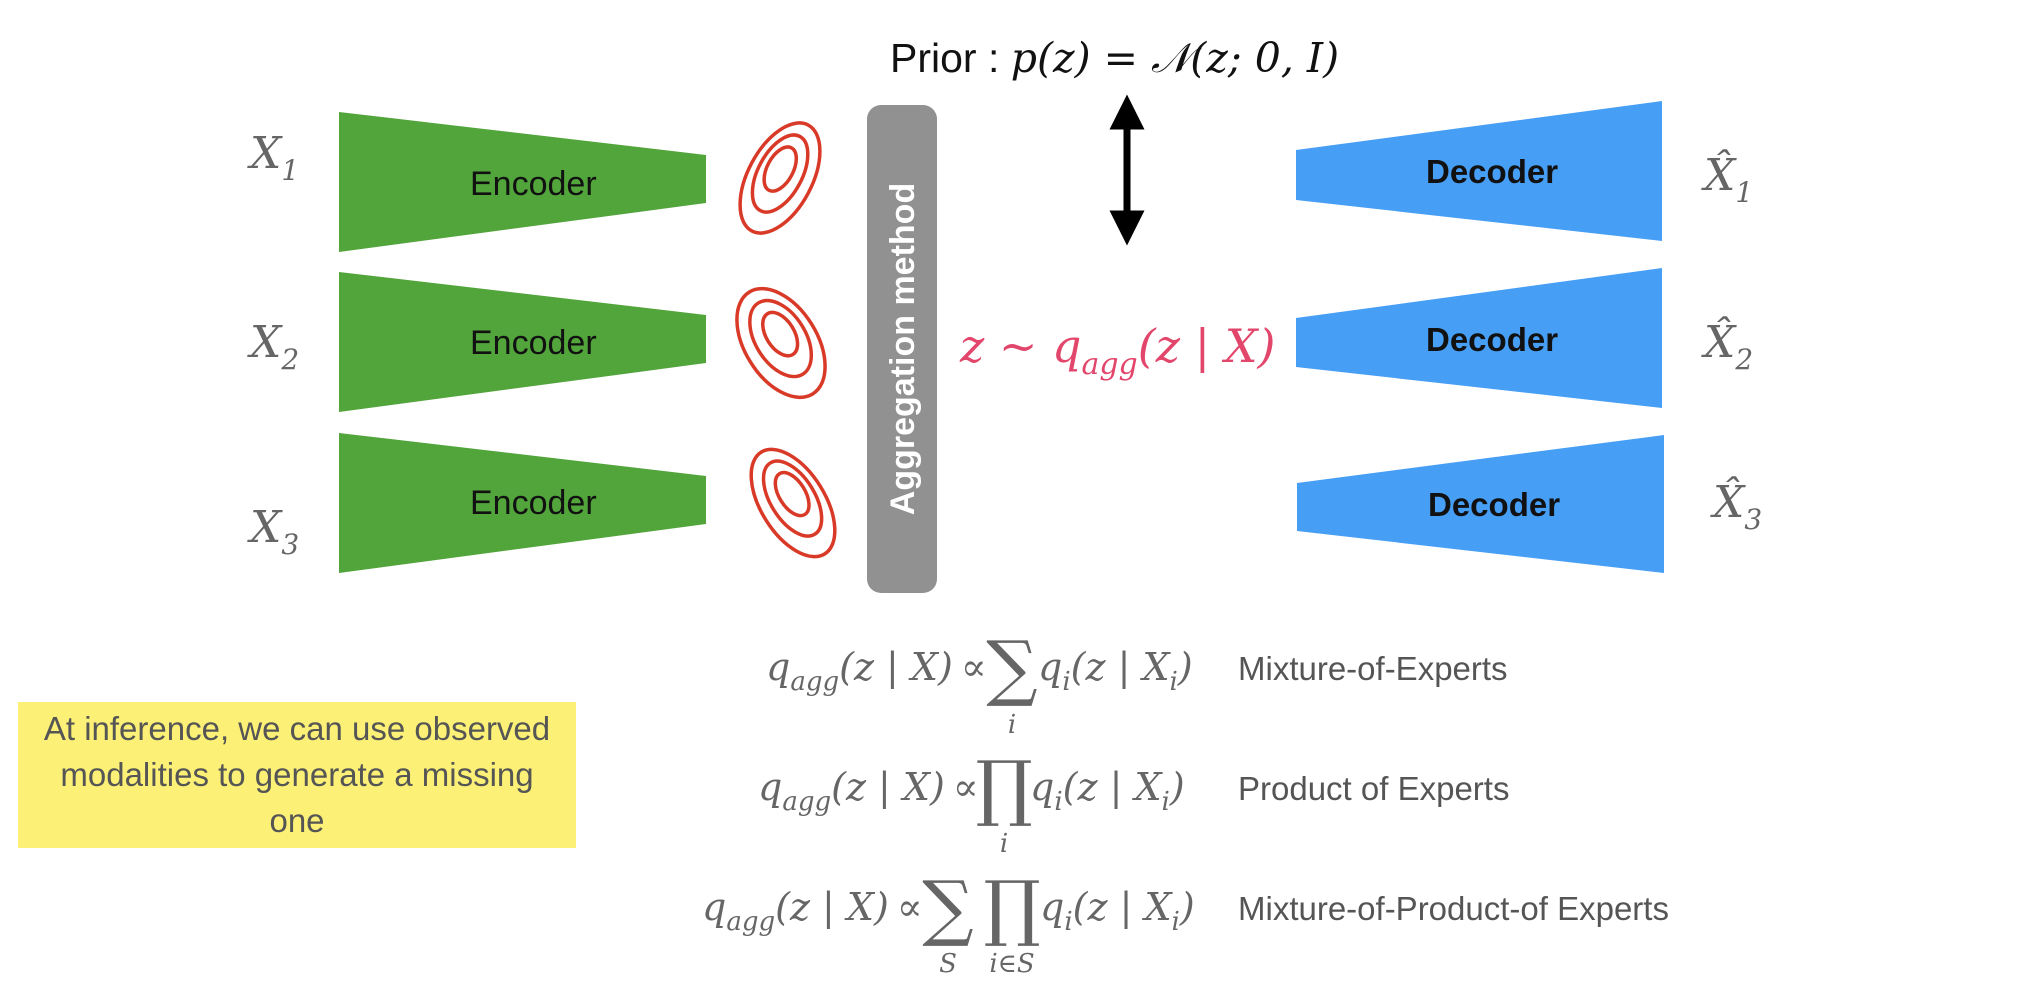  Describe the element at coordinates (1492, 171) in the screenshot. I see `decoder-label-1: Decoder` at that location.